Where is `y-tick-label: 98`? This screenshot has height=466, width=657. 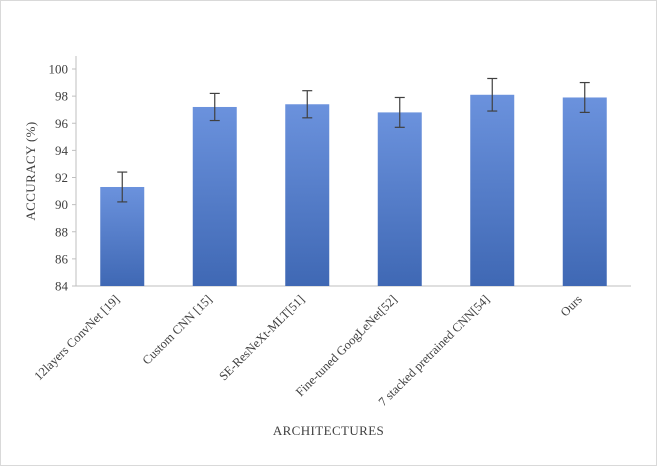
y-tick-label: 98 is located at coordinates (61, 96).